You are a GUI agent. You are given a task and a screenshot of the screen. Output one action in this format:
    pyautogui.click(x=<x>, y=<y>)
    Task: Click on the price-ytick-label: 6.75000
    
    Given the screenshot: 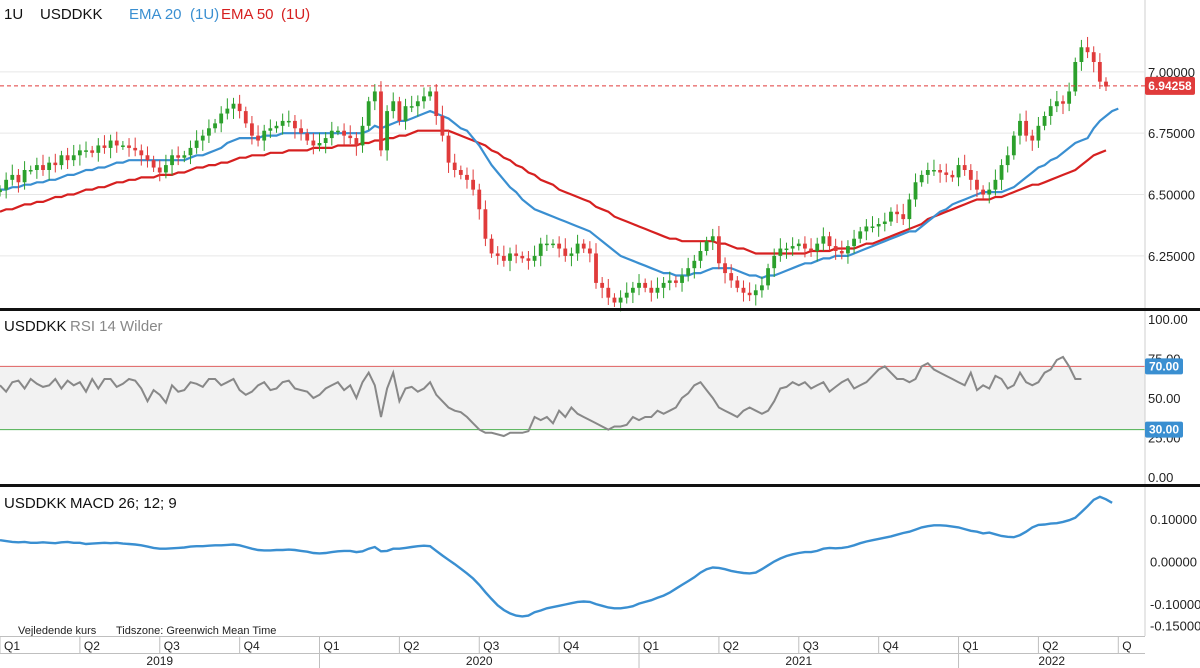 What is the action you would take?
    pyautogui.click(x=1171, y=133)
    